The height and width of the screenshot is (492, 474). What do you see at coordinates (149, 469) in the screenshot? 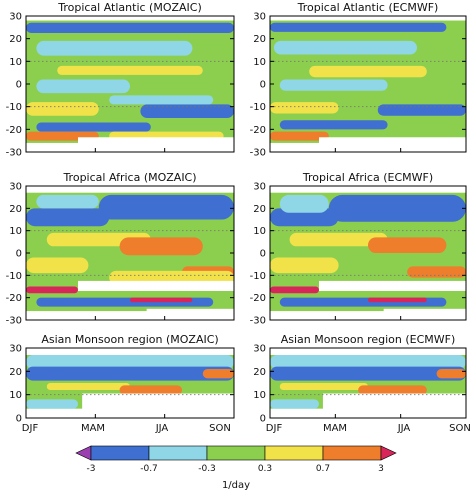
I see `colorbar-tick-label: -0.7` at bounding box center [149, 469].